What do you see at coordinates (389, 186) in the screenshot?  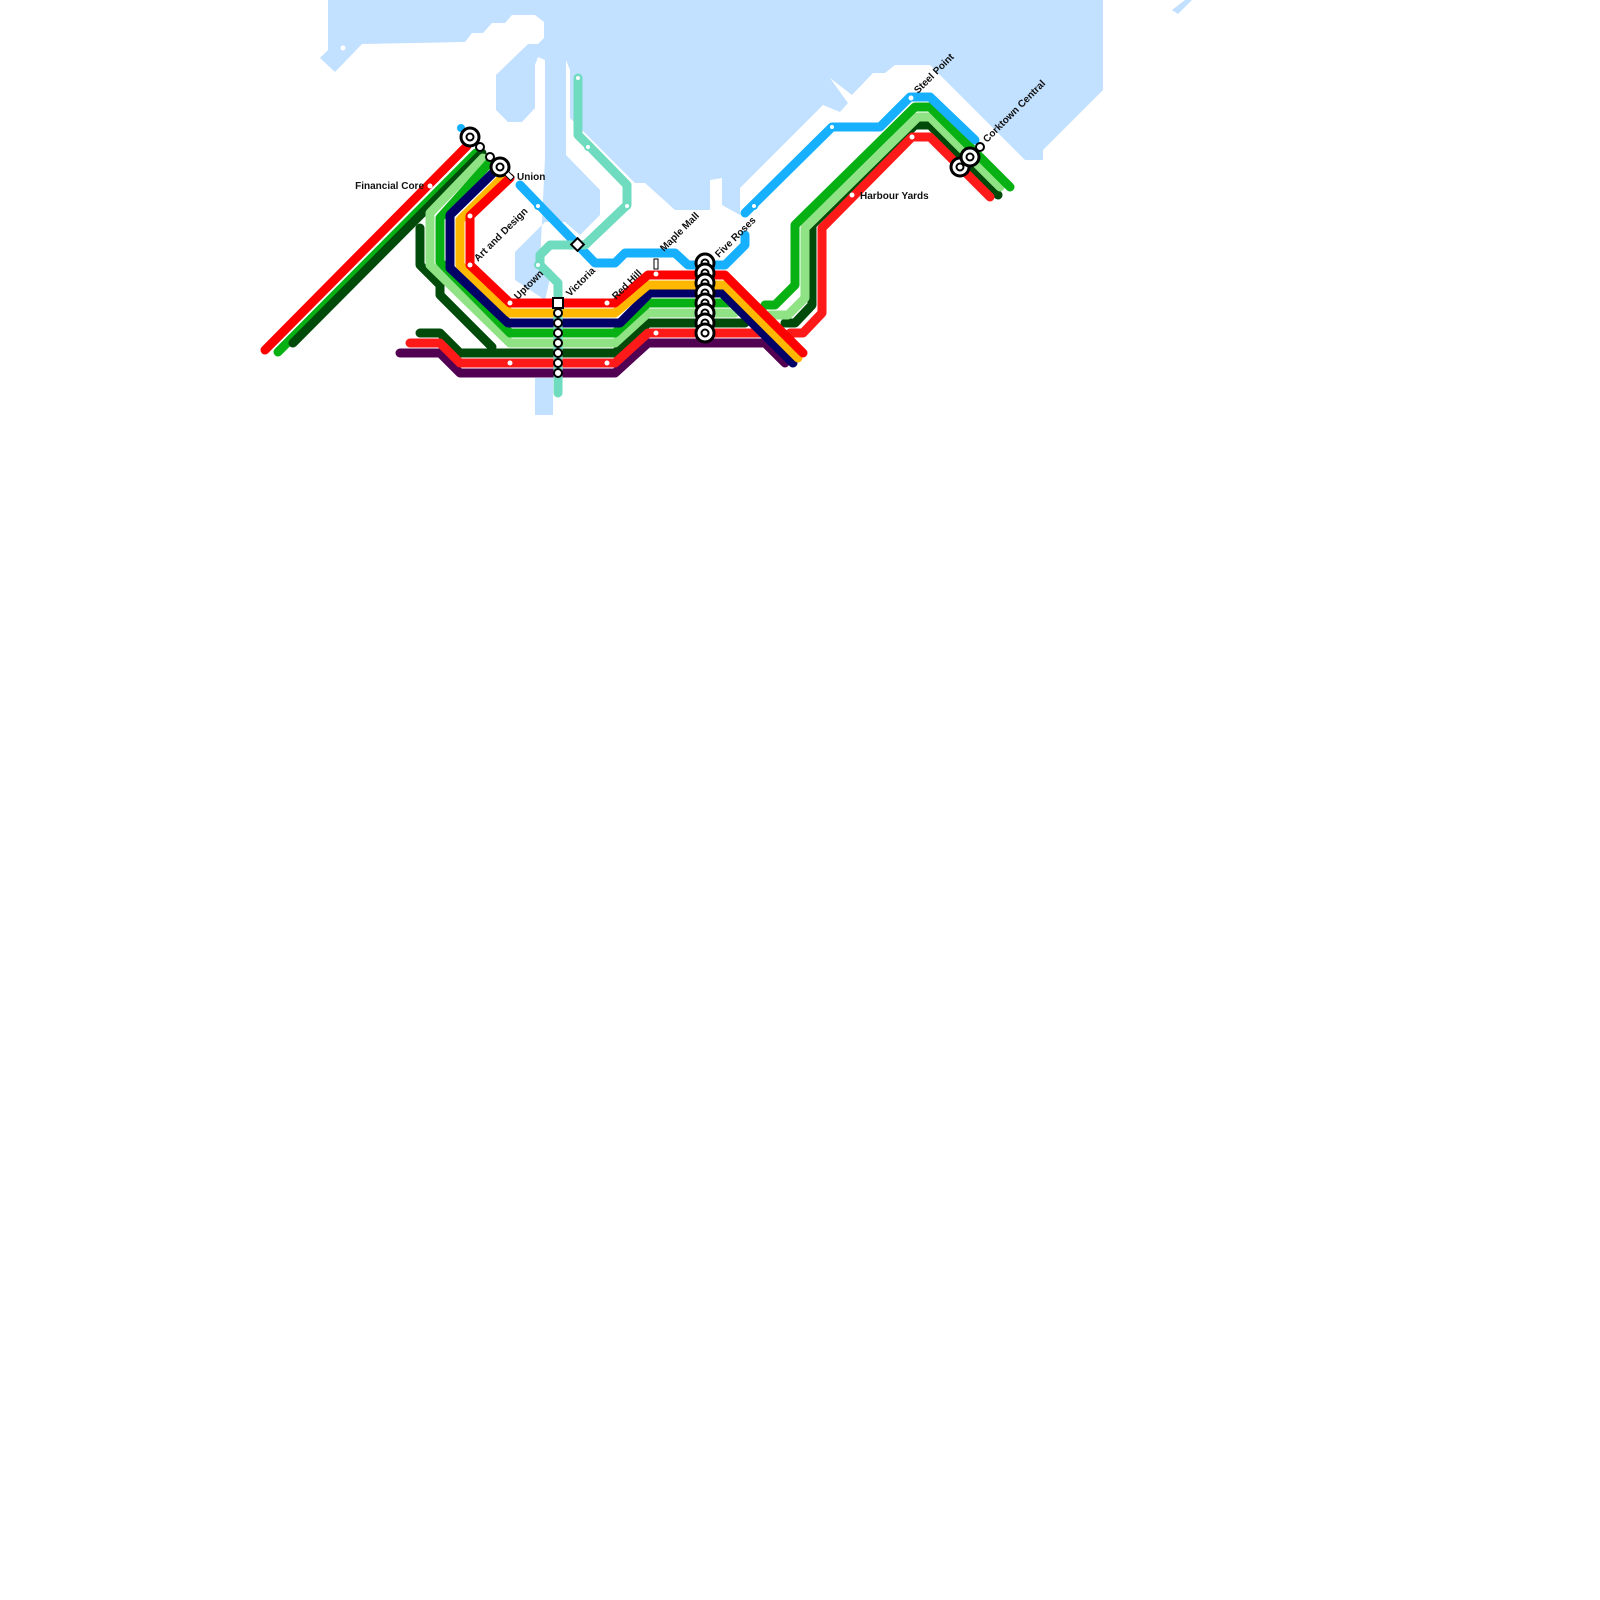 I see `label-financial-core: Financial Core` at bounding box center [389, 186].